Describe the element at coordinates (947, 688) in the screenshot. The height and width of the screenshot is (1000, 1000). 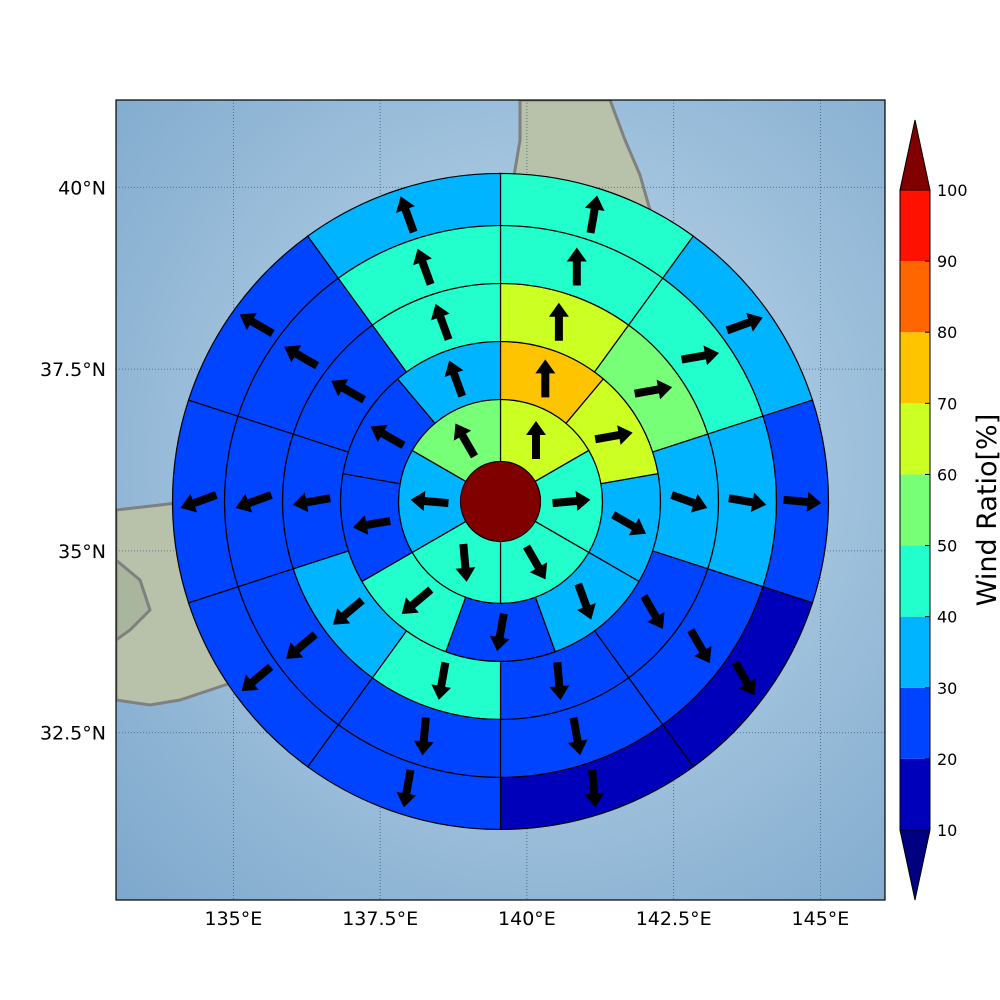
I see `colorbar-tick-label: 30` at that location.